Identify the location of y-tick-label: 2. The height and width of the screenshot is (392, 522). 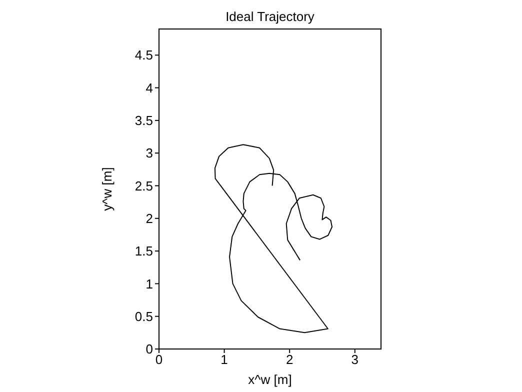
(149, 218).